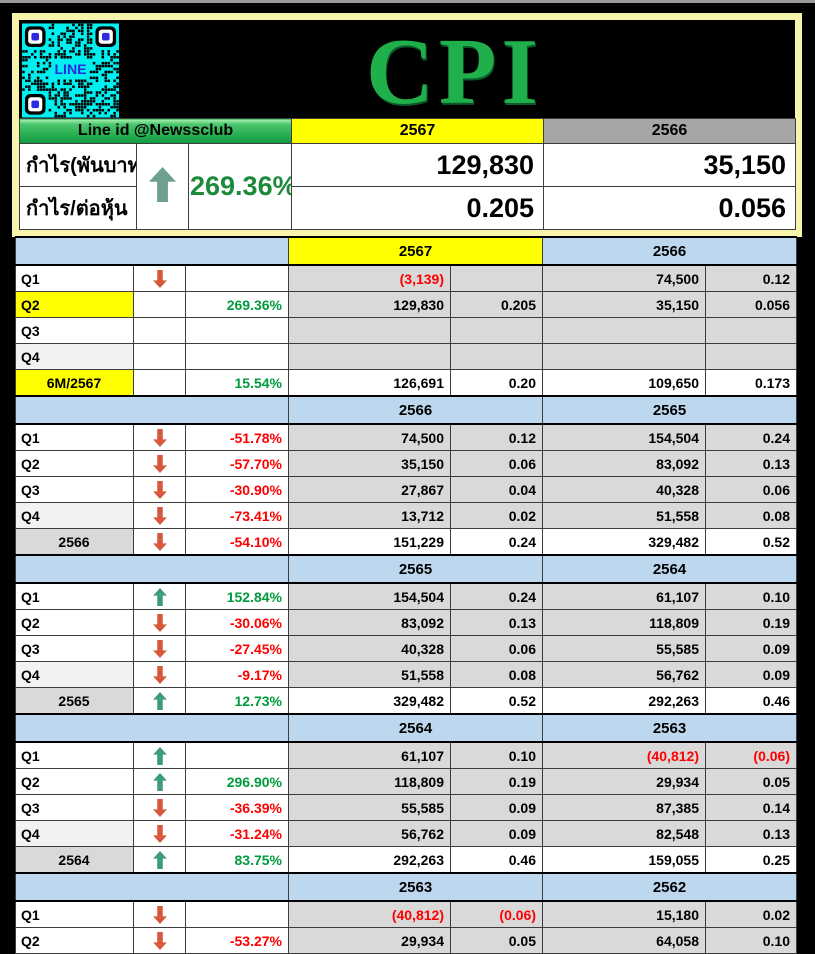 This screenshot has width=815, height=954. What do you see at coordinates (669, 569) in the screenshot?
I see `year-right-header: 2564` at bounding box center [669, 569].